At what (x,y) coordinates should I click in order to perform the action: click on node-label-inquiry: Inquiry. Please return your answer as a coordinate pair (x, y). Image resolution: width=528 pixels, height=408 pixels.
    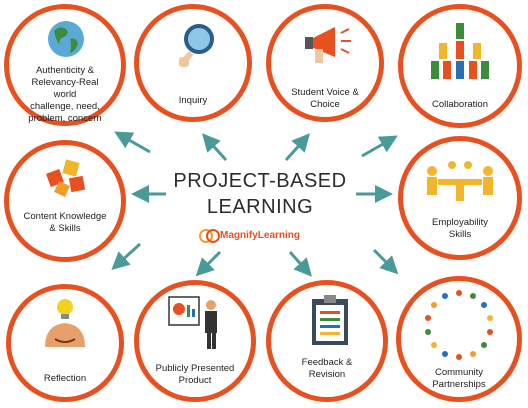
    Looking at the image, I should click on (193, 100).